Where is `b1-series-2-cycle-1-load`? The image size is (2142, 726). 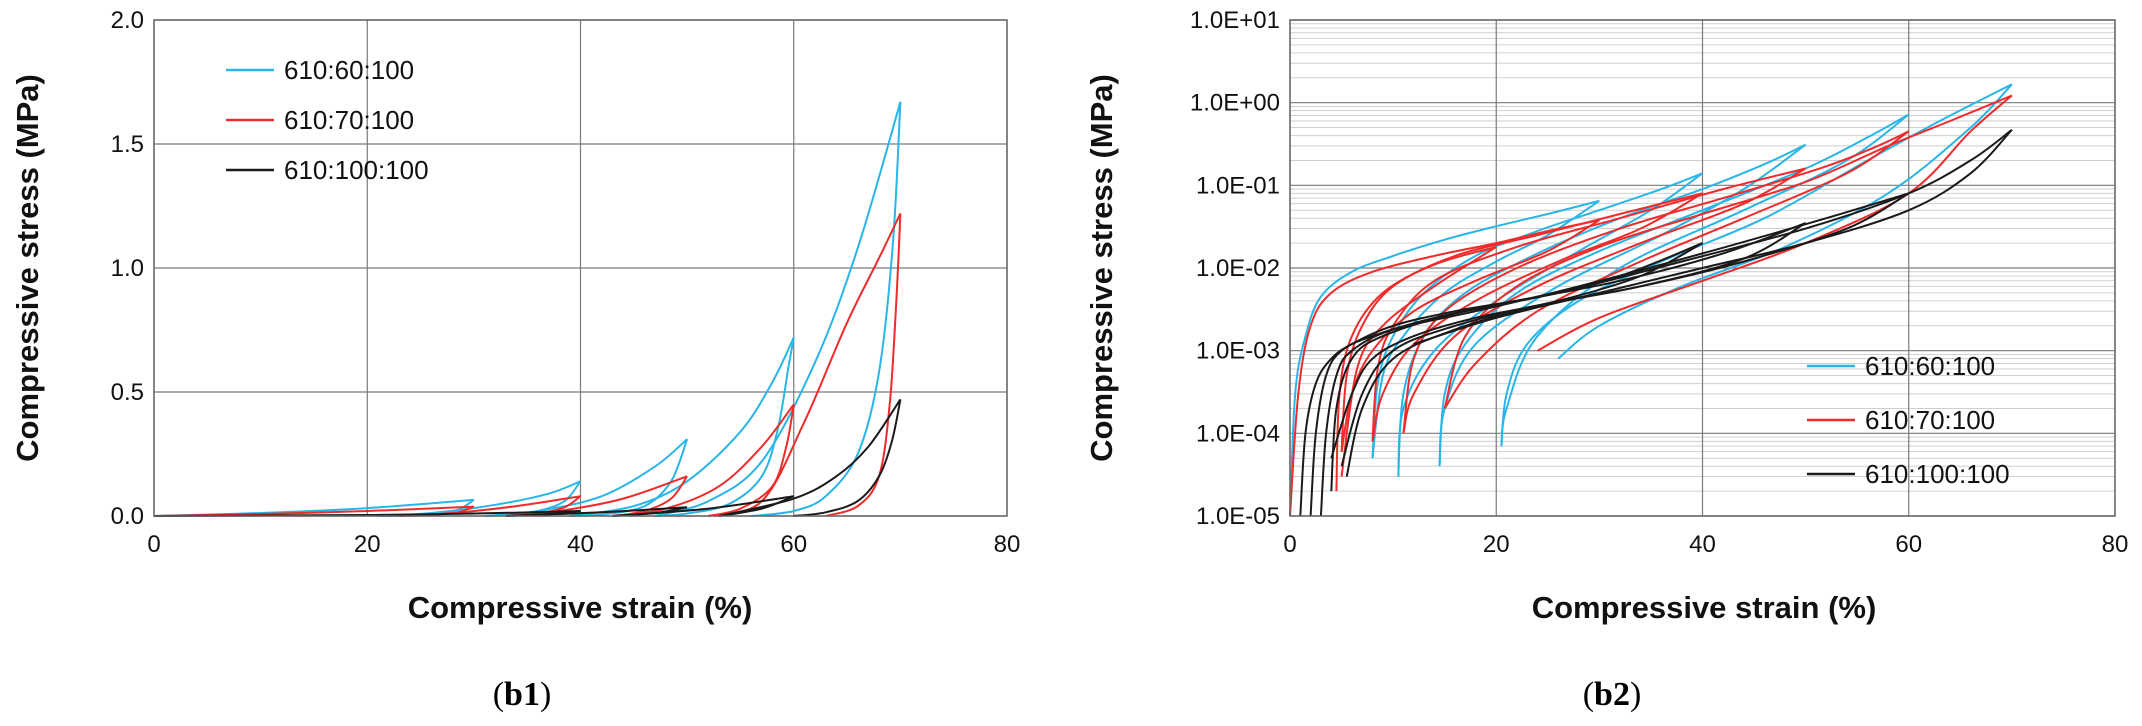
b1-series-2-cycle-1-load is located at coordinates (596, 511).